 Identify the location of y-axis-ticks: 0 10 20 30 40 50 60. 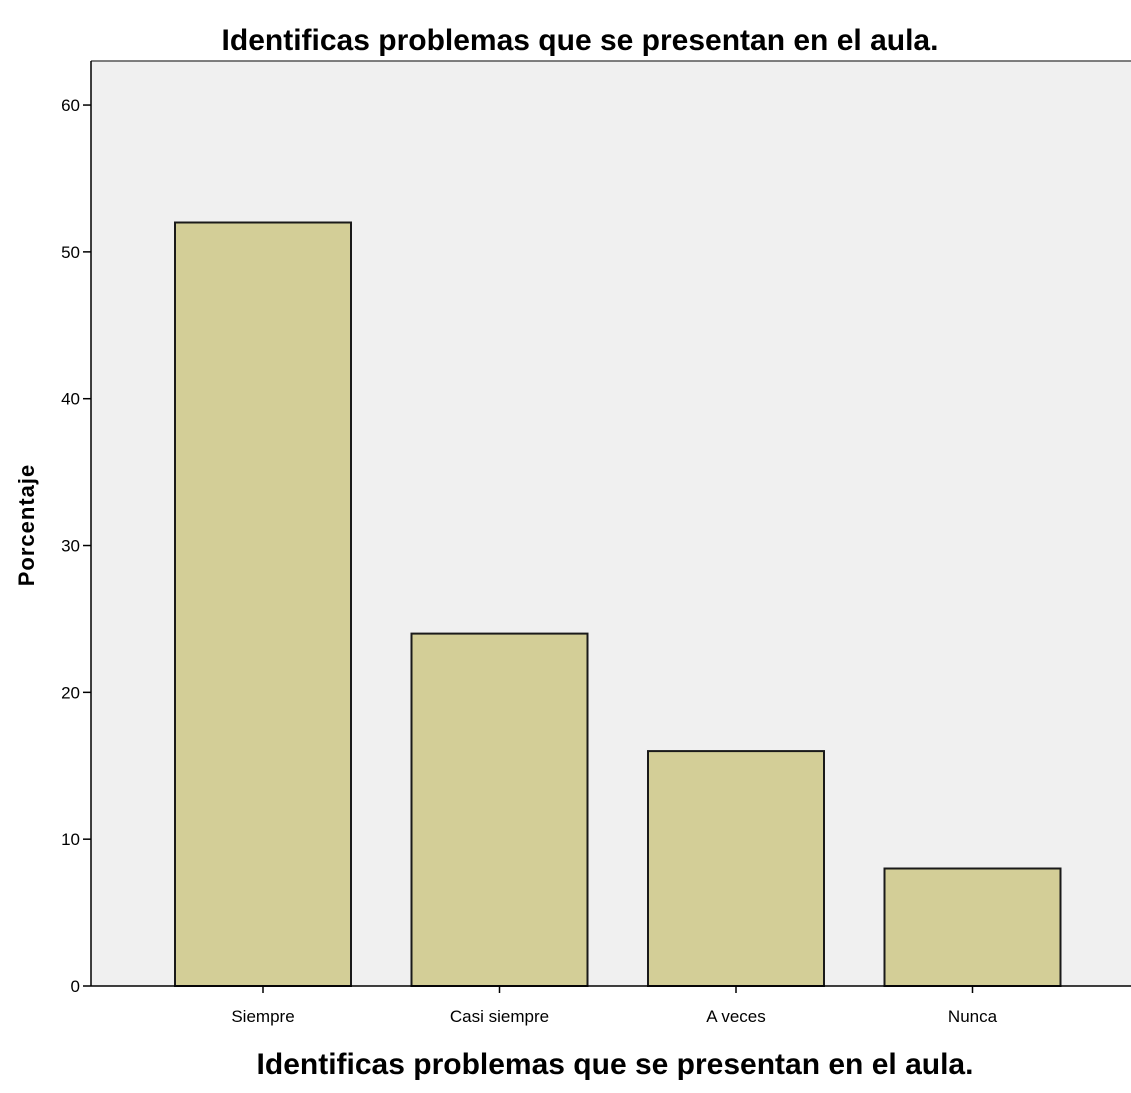
(76, 546).